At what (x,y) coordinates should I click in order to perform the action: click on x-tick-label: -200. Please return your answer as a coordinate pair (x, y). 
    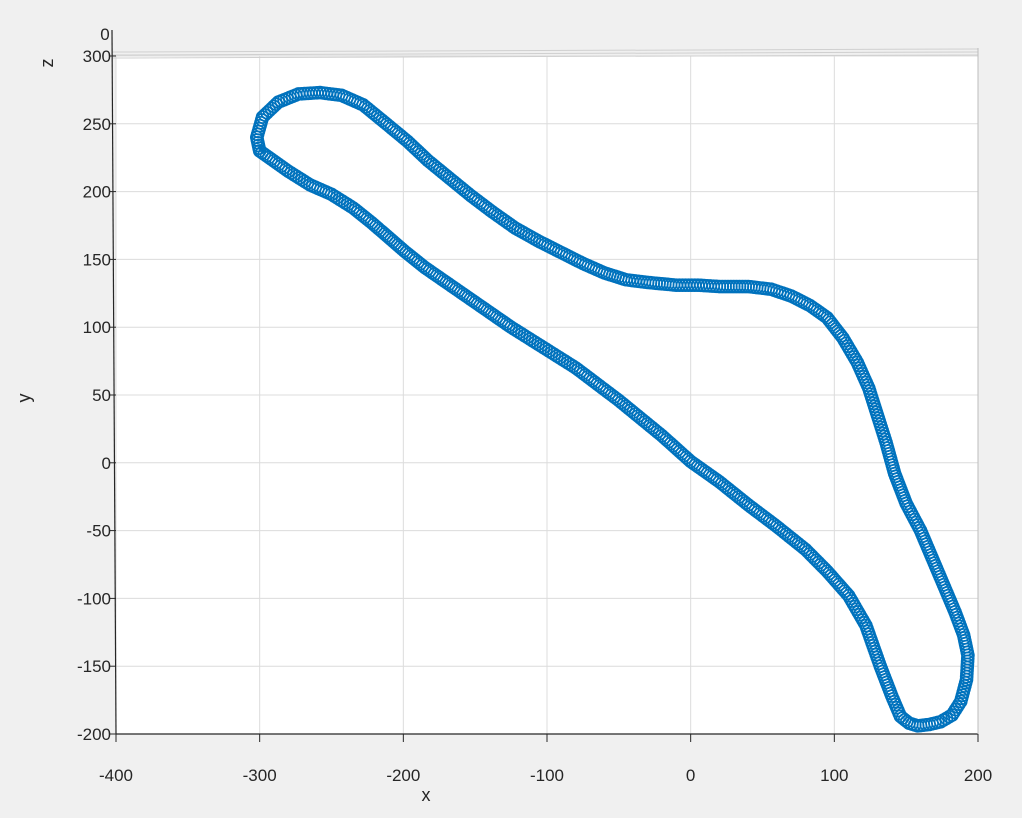
    Looking at the image, I should click on (403, 775).